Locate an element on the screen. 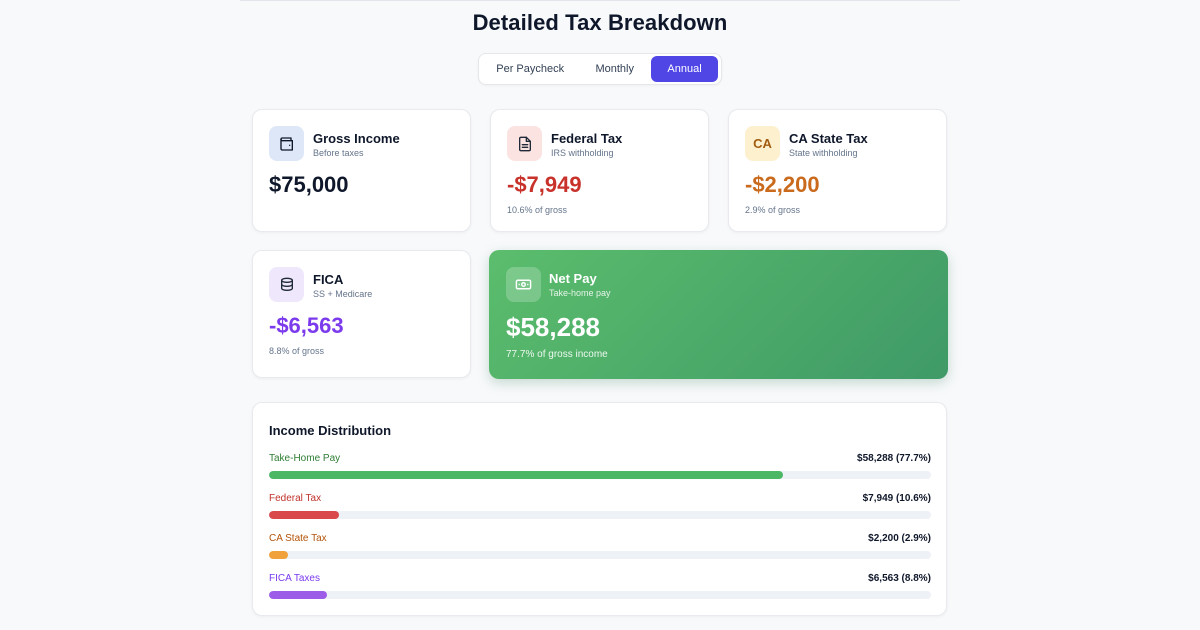  database-icon is located at coordinates (286, 284).